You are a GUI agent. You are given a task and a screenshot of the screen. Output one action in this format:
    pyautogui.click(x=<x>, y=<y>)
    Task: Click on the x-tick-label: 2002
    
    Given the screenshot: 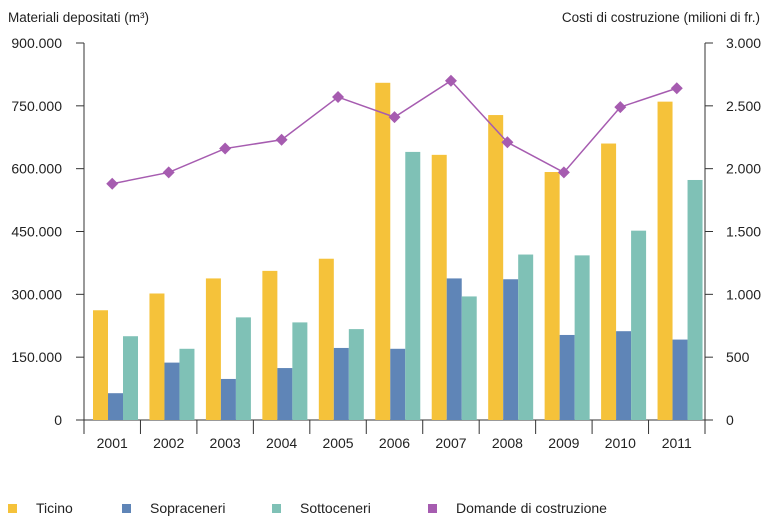 What is the action you would take?
    pyautogui.click(x=168, y=443)
    